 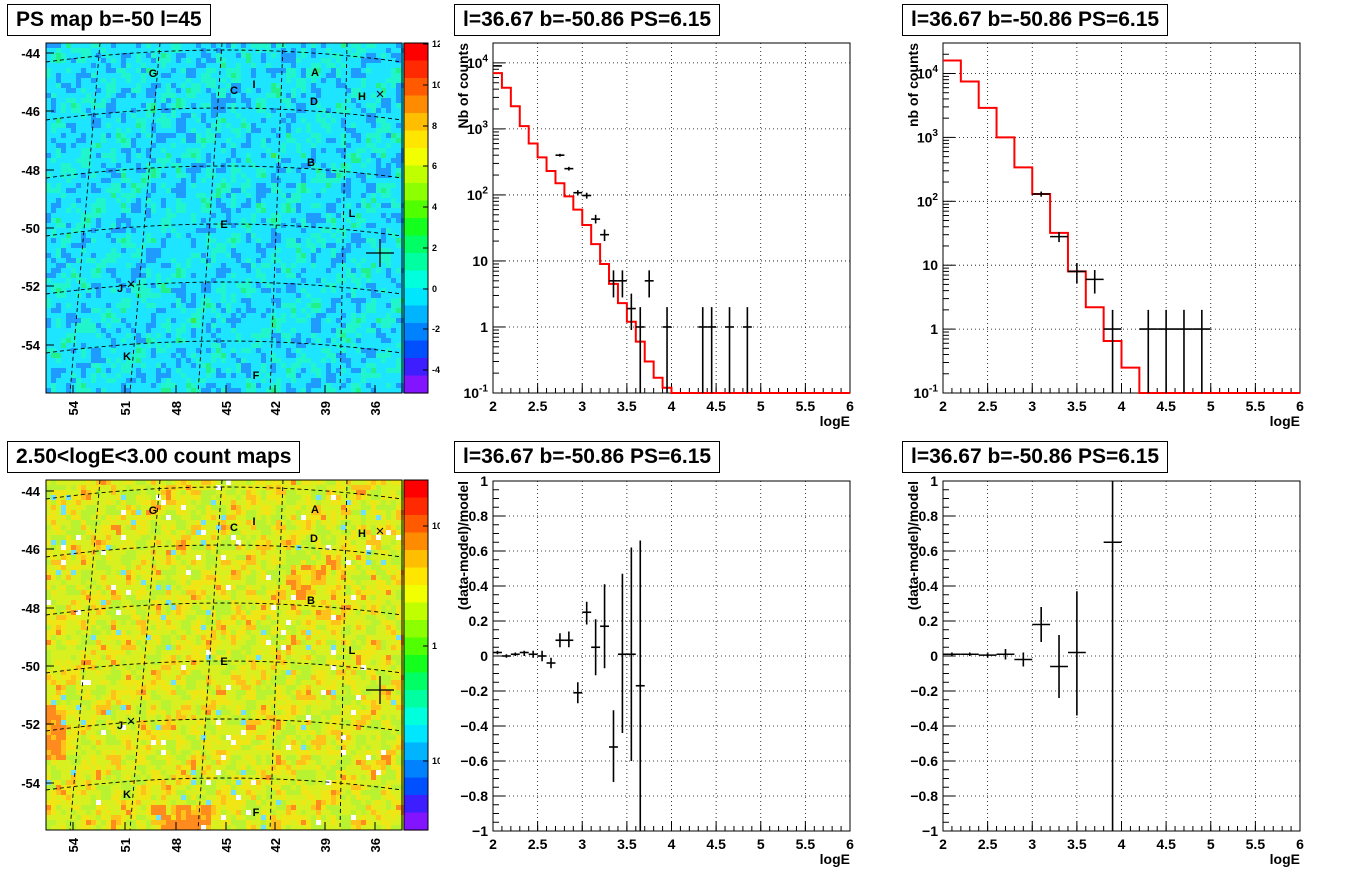 I want to click on y-tick-label: −0.8, so click(x=924, y=796).